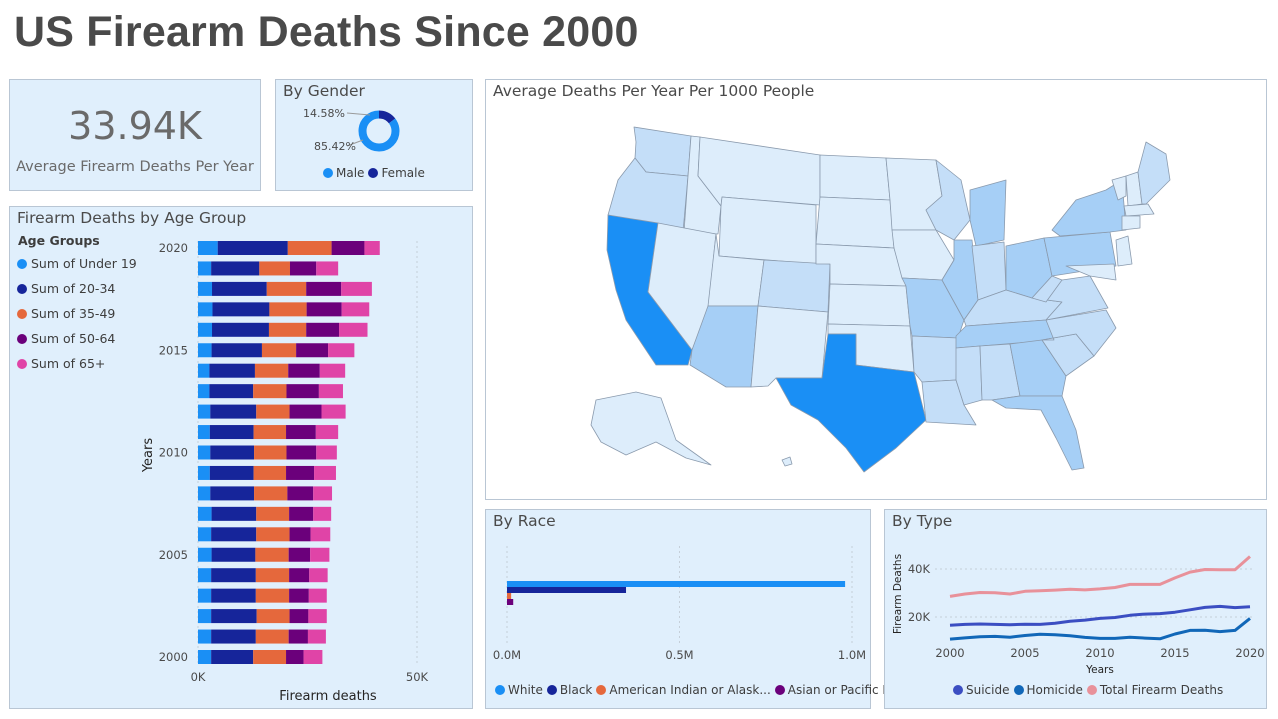 This screenshot has width=1278, height=719. What do you see at coordinates (759, 171) in the screenshot?
I see `state-montana` at bounding box center [759, 171].